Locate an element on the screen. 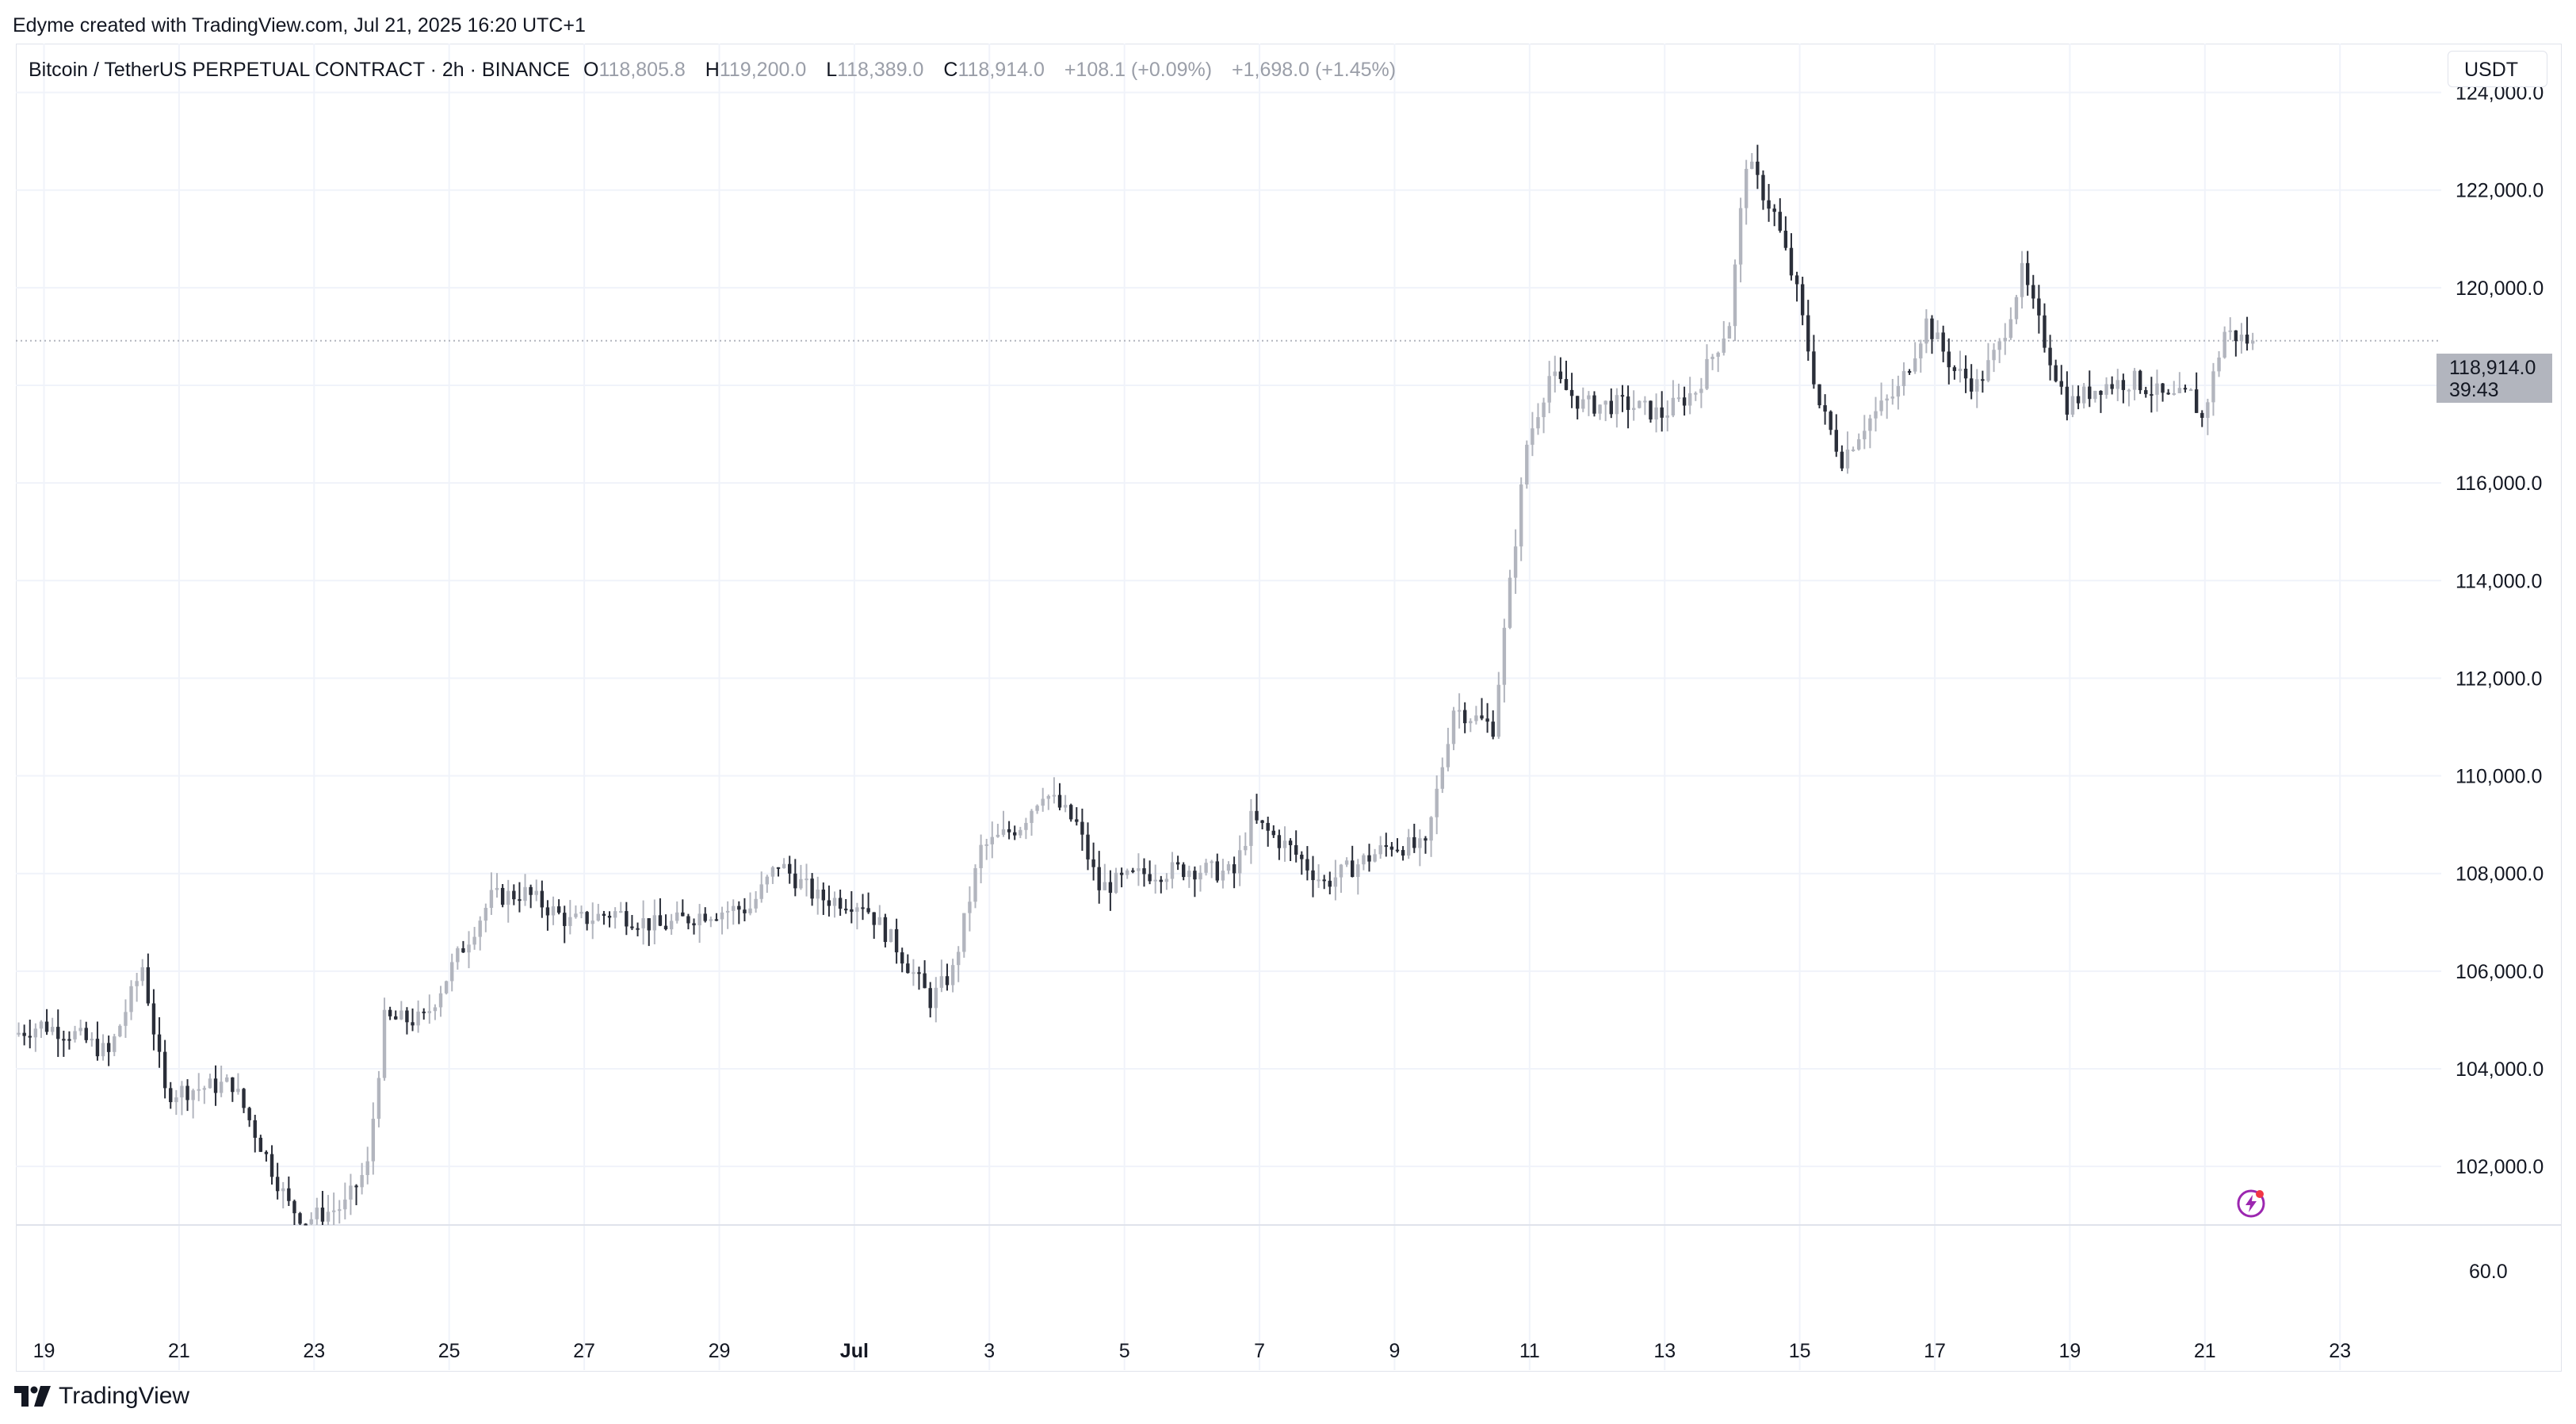 The image size is (2576, 1424). bar-countdown: 39:43 is located at coordinates (2474, 390).